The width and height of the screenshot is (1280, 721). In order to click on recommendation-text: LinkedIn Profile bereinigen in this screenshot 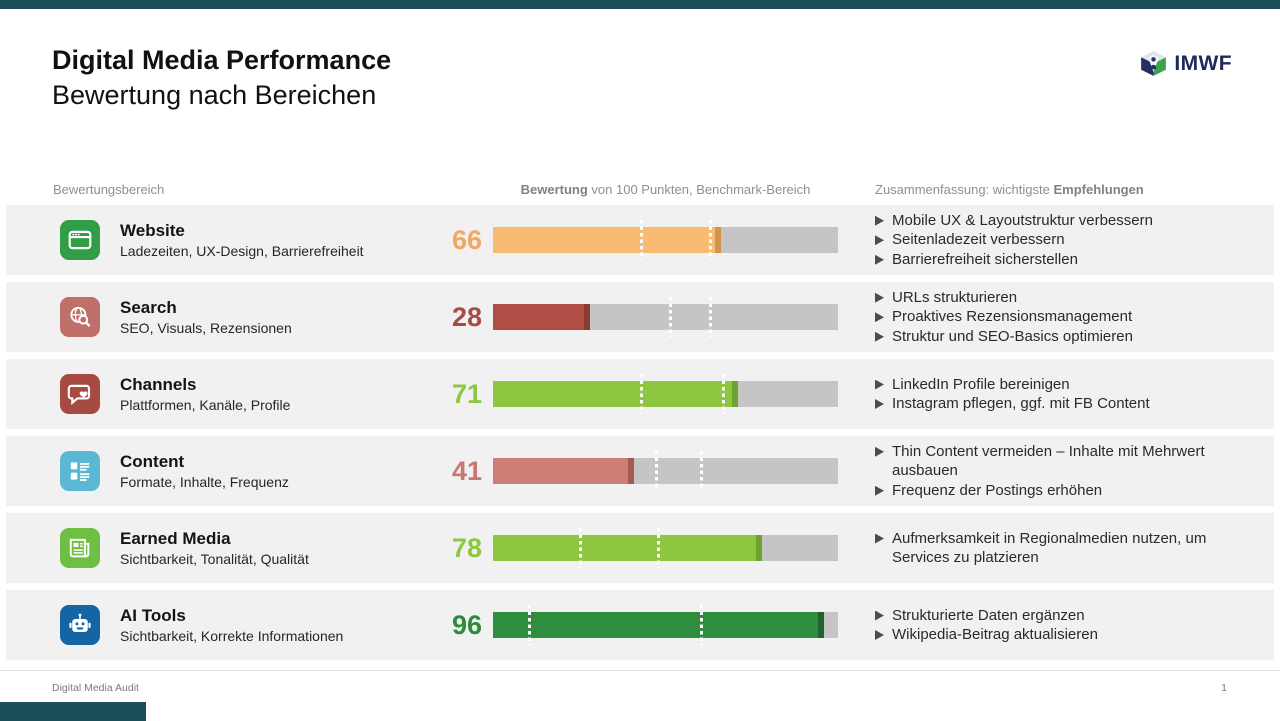, I will do `click(981, 384)`.